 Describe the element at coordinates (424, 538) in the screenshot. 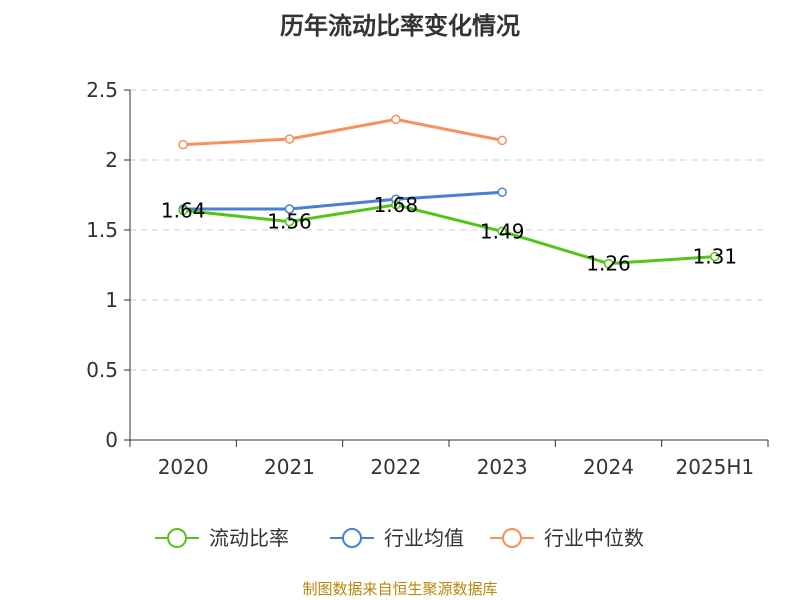

I see `legend-label: 行业均值` at that location.